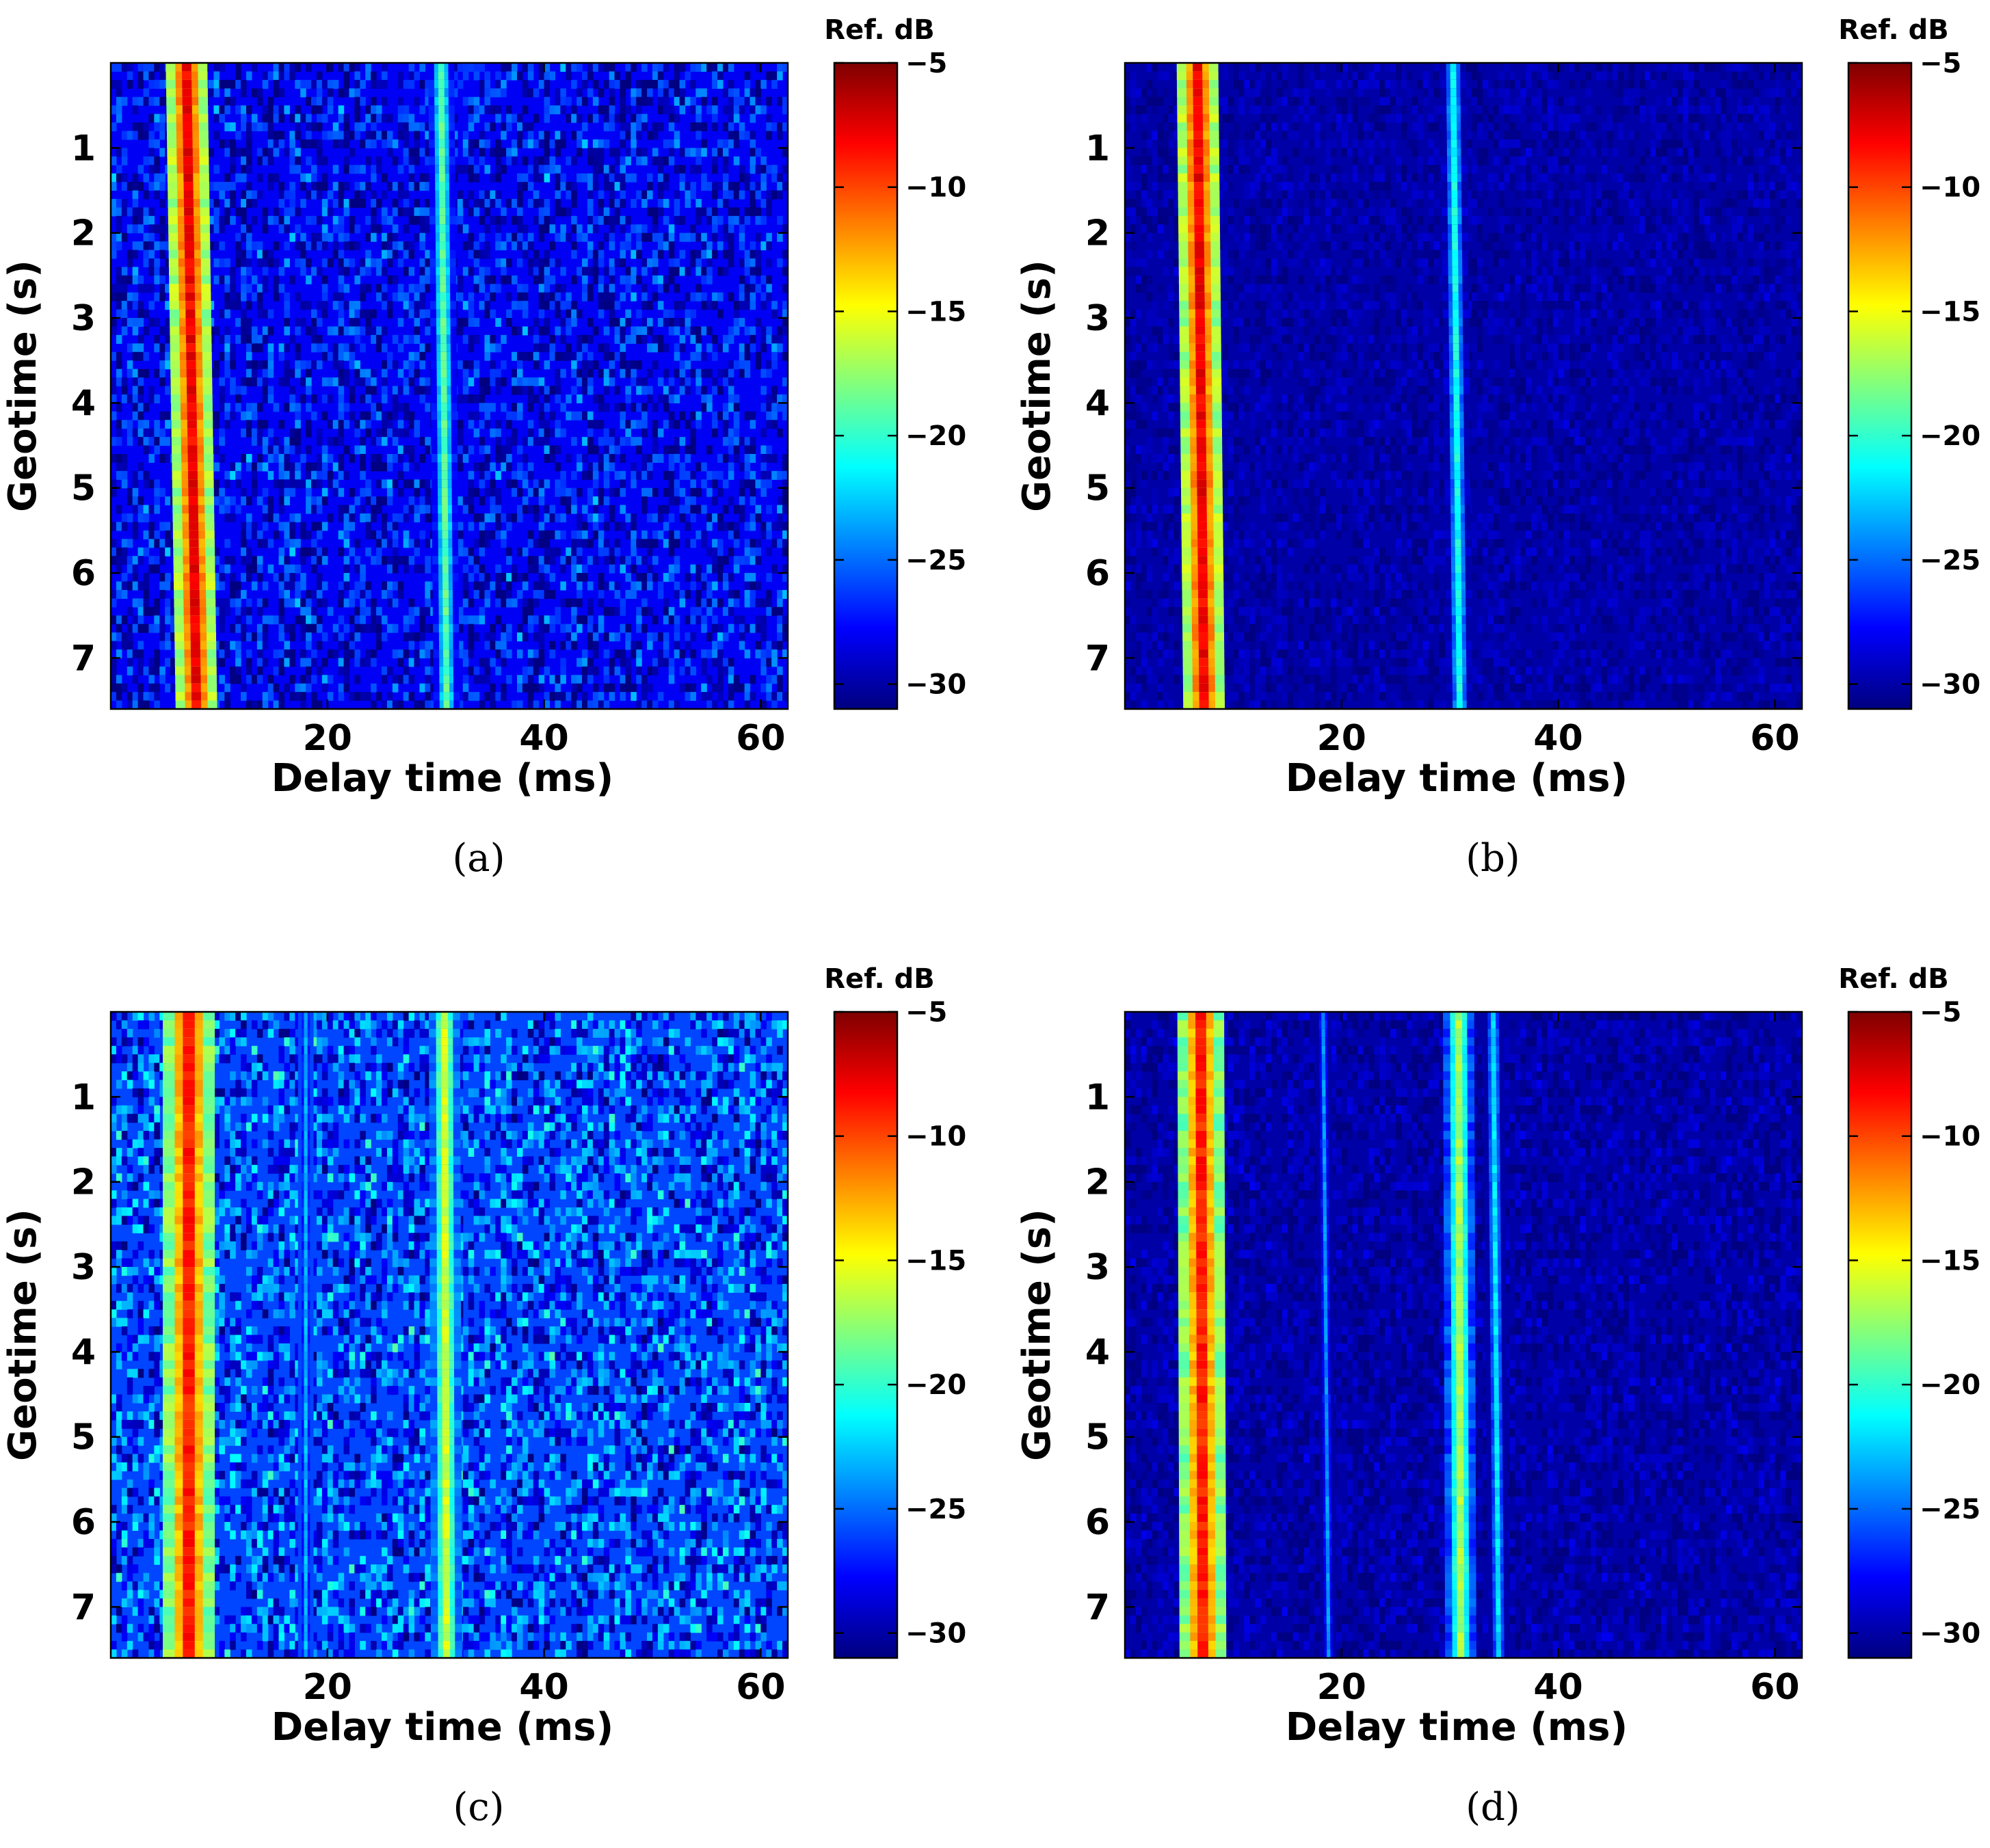 This screenshot has height=1848, width=1990. I want to click on panel-caption: (d), so click(1492, 1807).